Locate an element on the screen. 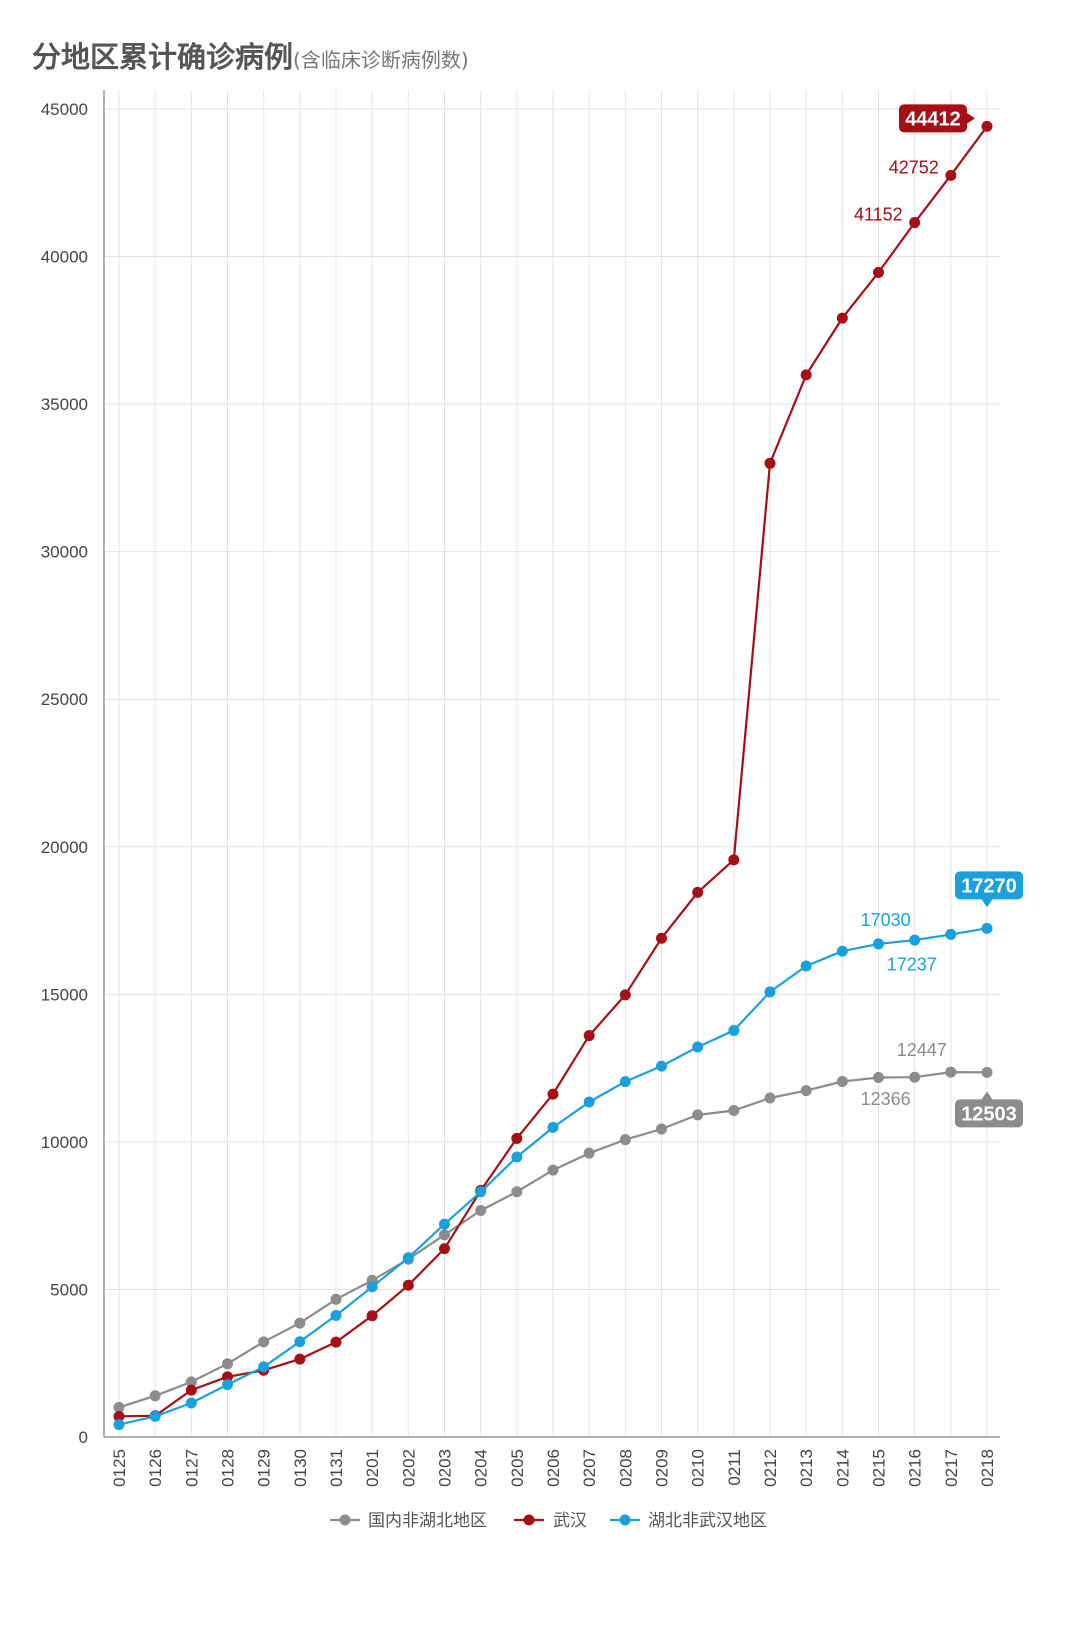 The image size is (1080, 1632). x-tick-label: 0130 is located at coordinates (300, 1468).